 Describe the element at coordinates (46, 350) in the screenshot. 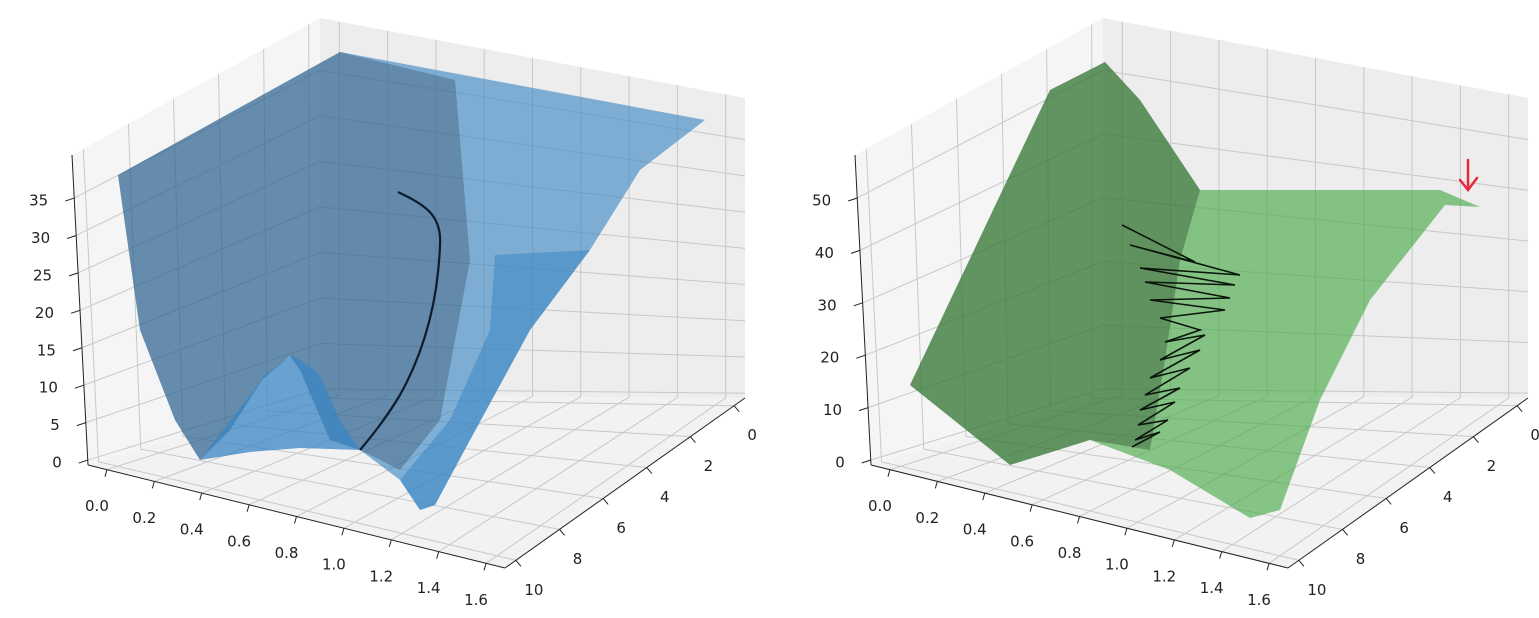

I see `z-tick-label: 15` at that location.